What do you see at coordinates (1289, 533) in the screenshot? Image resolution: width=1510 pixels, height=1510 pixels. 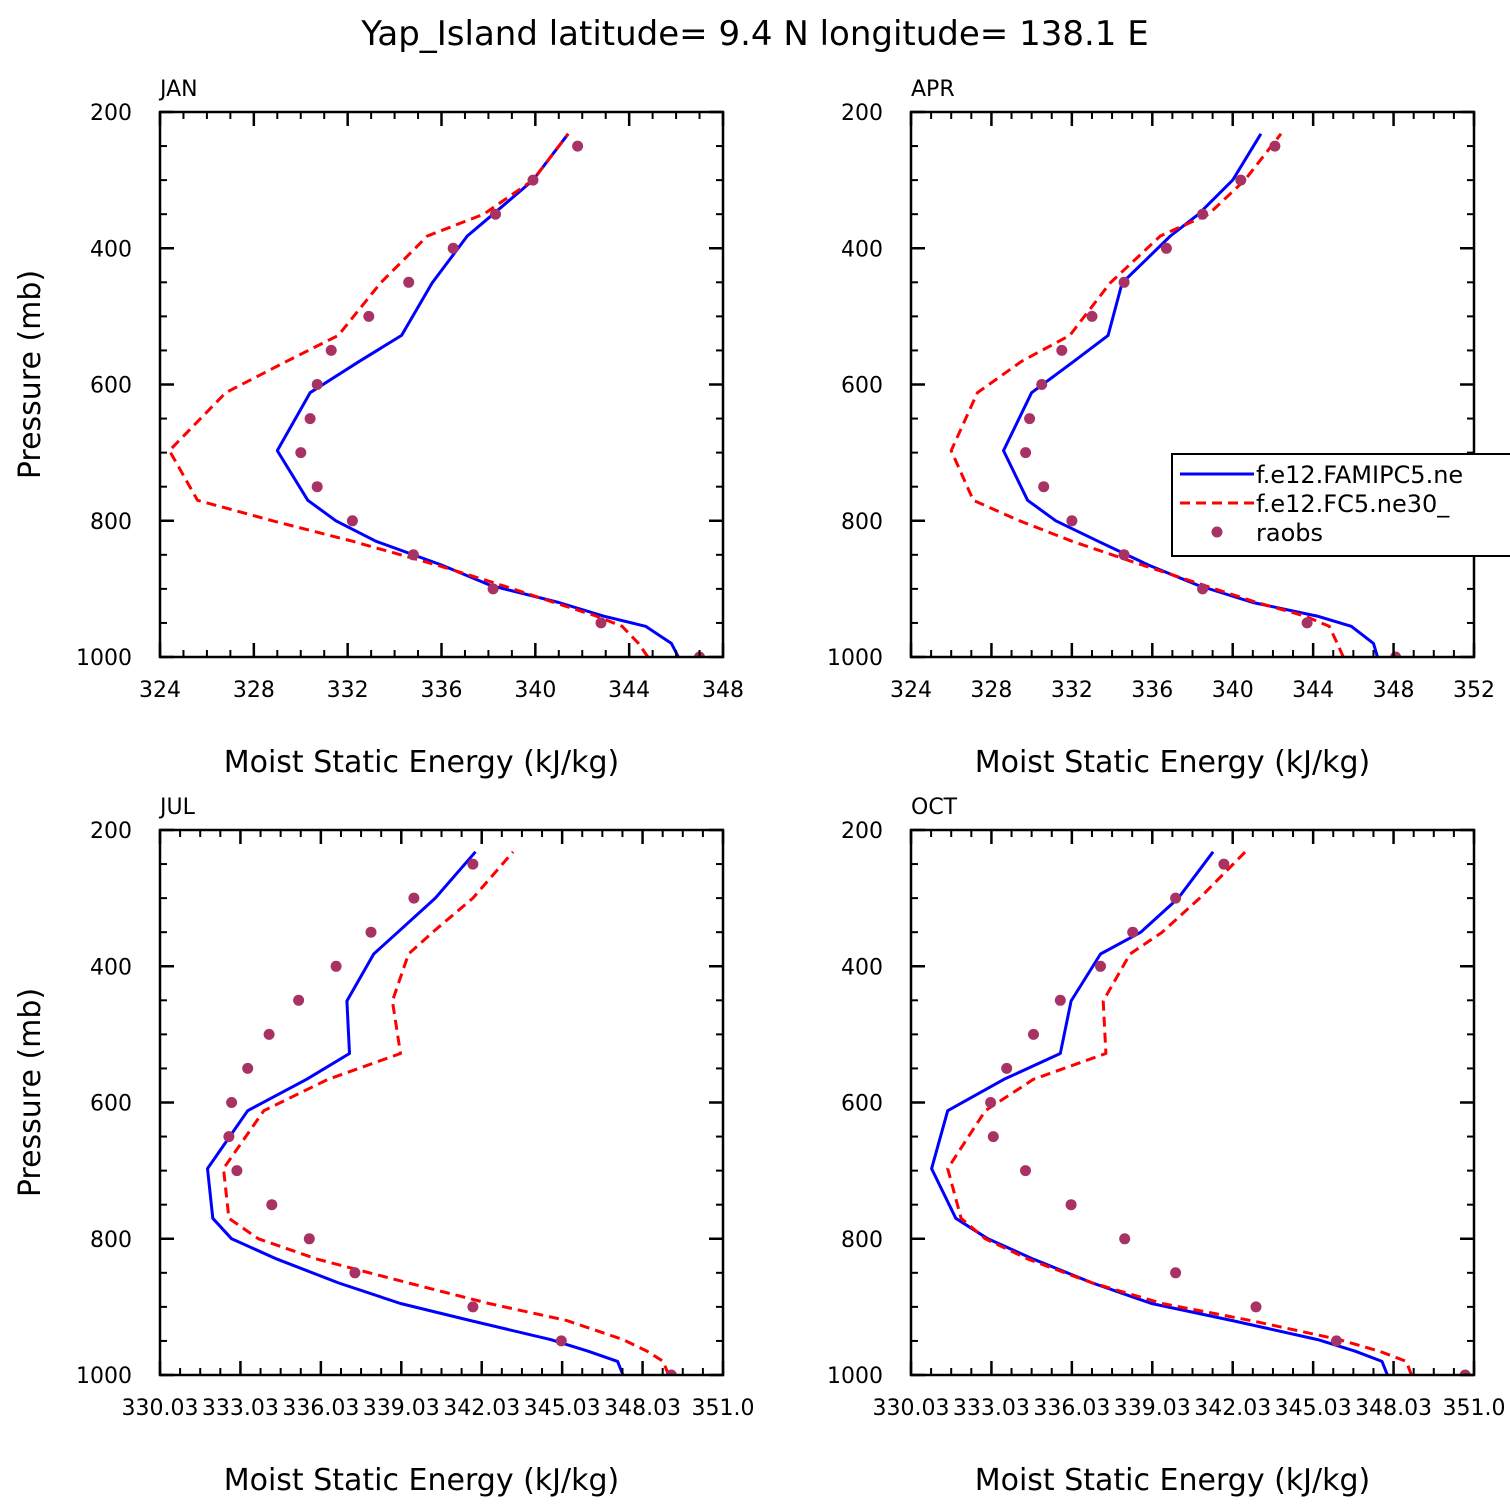 I see `legend-label: raobs` at bounding box center [1289, 533].